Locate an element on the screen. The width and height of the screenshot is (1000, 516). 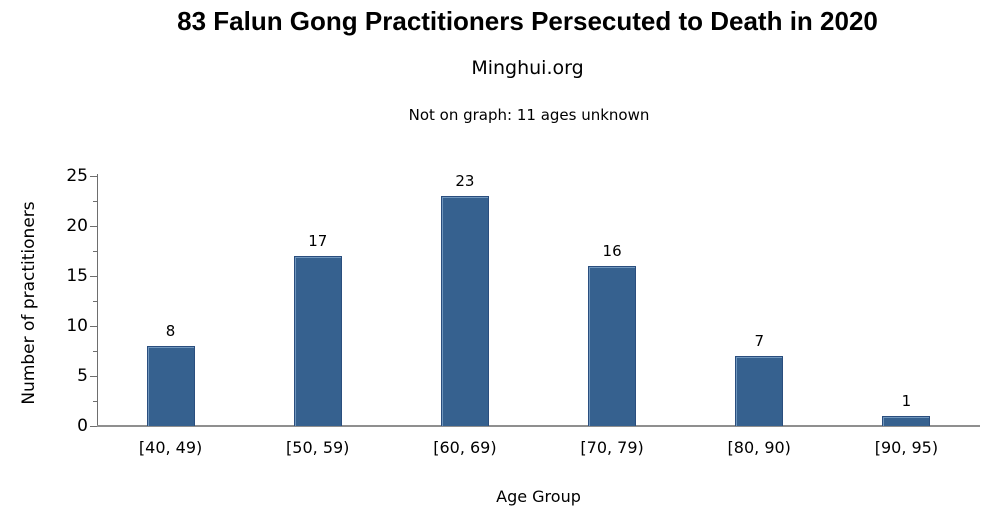
bar-value-label-3: 16 is located at coordinates (612, 251).